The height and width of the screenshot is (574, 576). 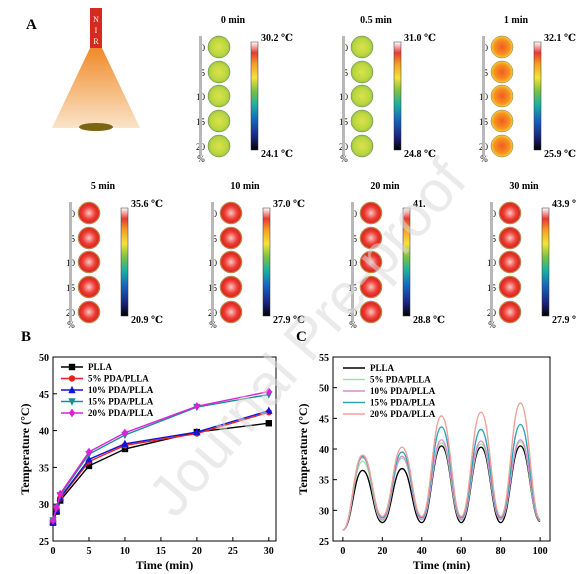 What do you see at coordinates (516, 20) in the screenshot?
I see `panel-time-label: 1 min` at bounding box center [516, 20].